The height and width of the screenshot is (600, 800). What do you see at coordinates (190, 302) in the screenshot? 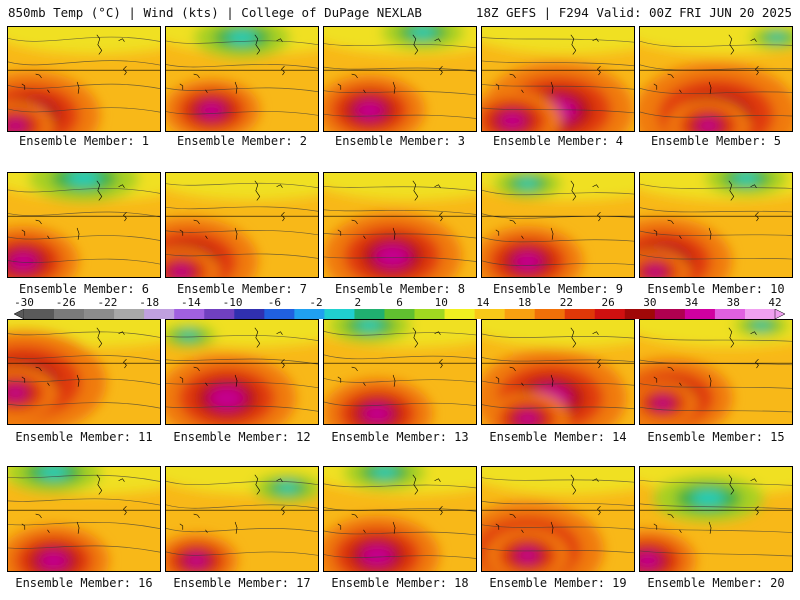
I see `colorbar-tick-label: -14` at bounding box center [190, 302].